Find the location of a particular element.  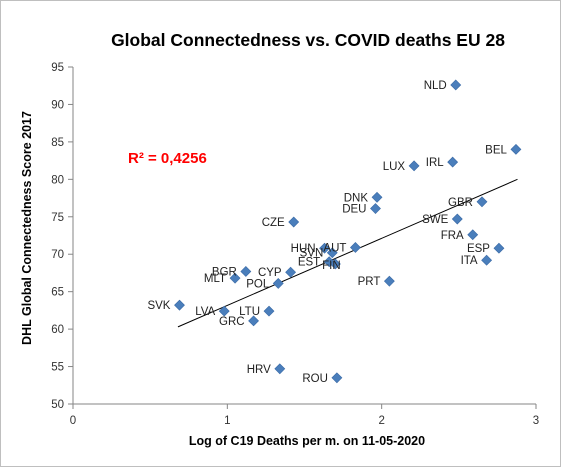

y-tick-label: 90 is located at coordinates (57, 105).